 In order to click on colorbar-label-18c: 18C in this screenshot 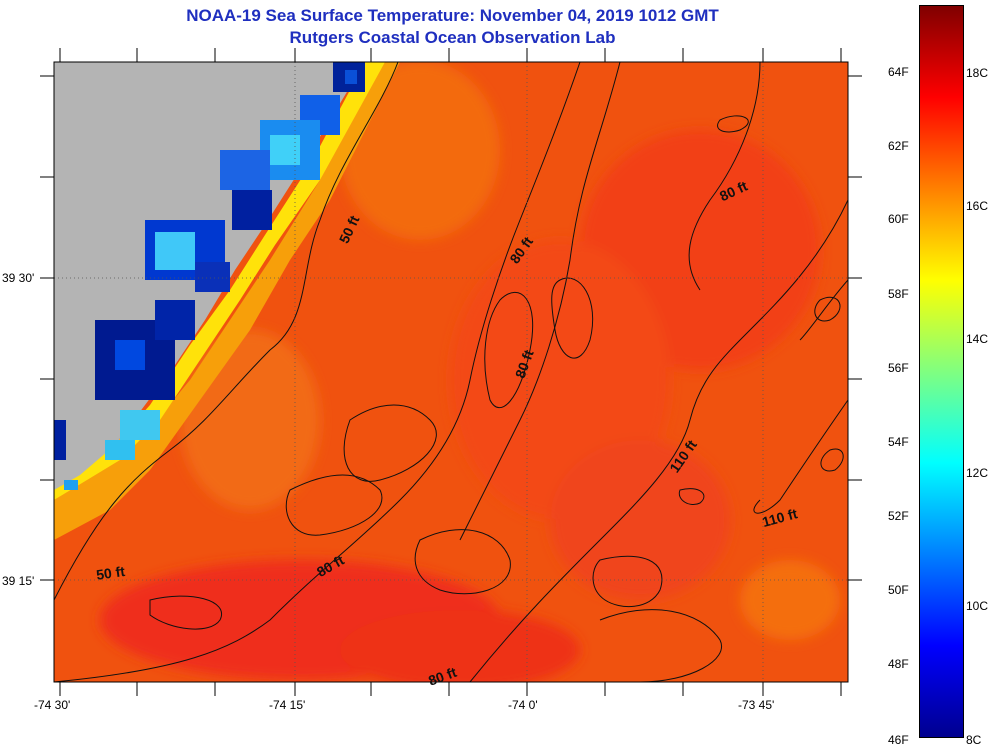, I will do `click(977, 73)`.